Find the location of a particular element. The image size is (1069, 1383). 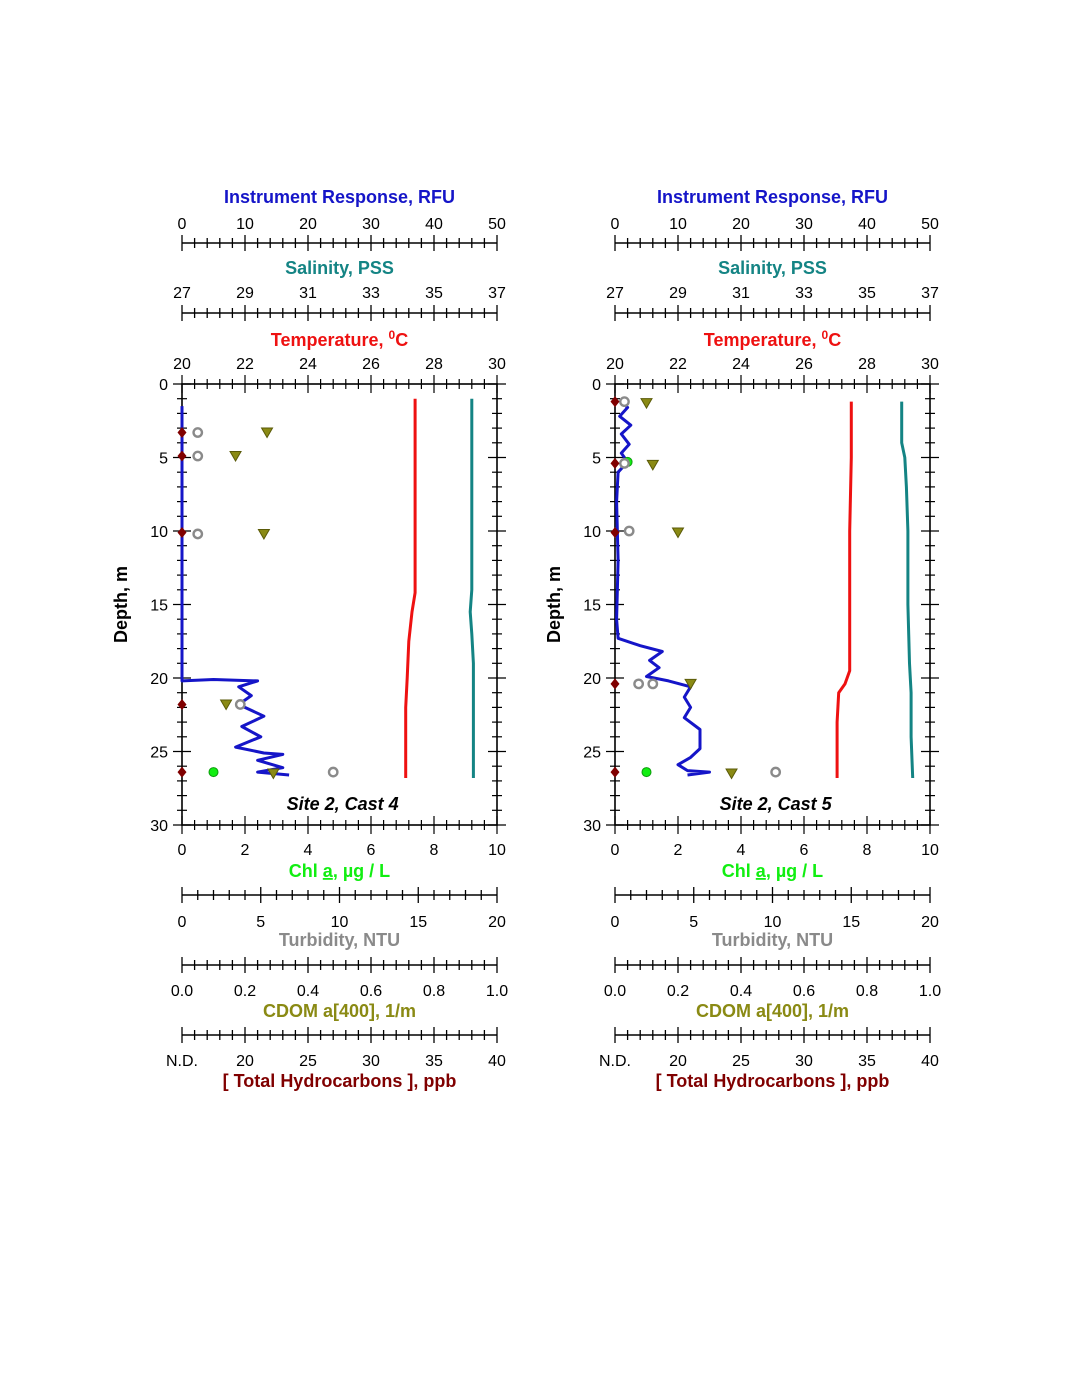

temperature-tick-label: 30 is located at coordinates (930, 364).